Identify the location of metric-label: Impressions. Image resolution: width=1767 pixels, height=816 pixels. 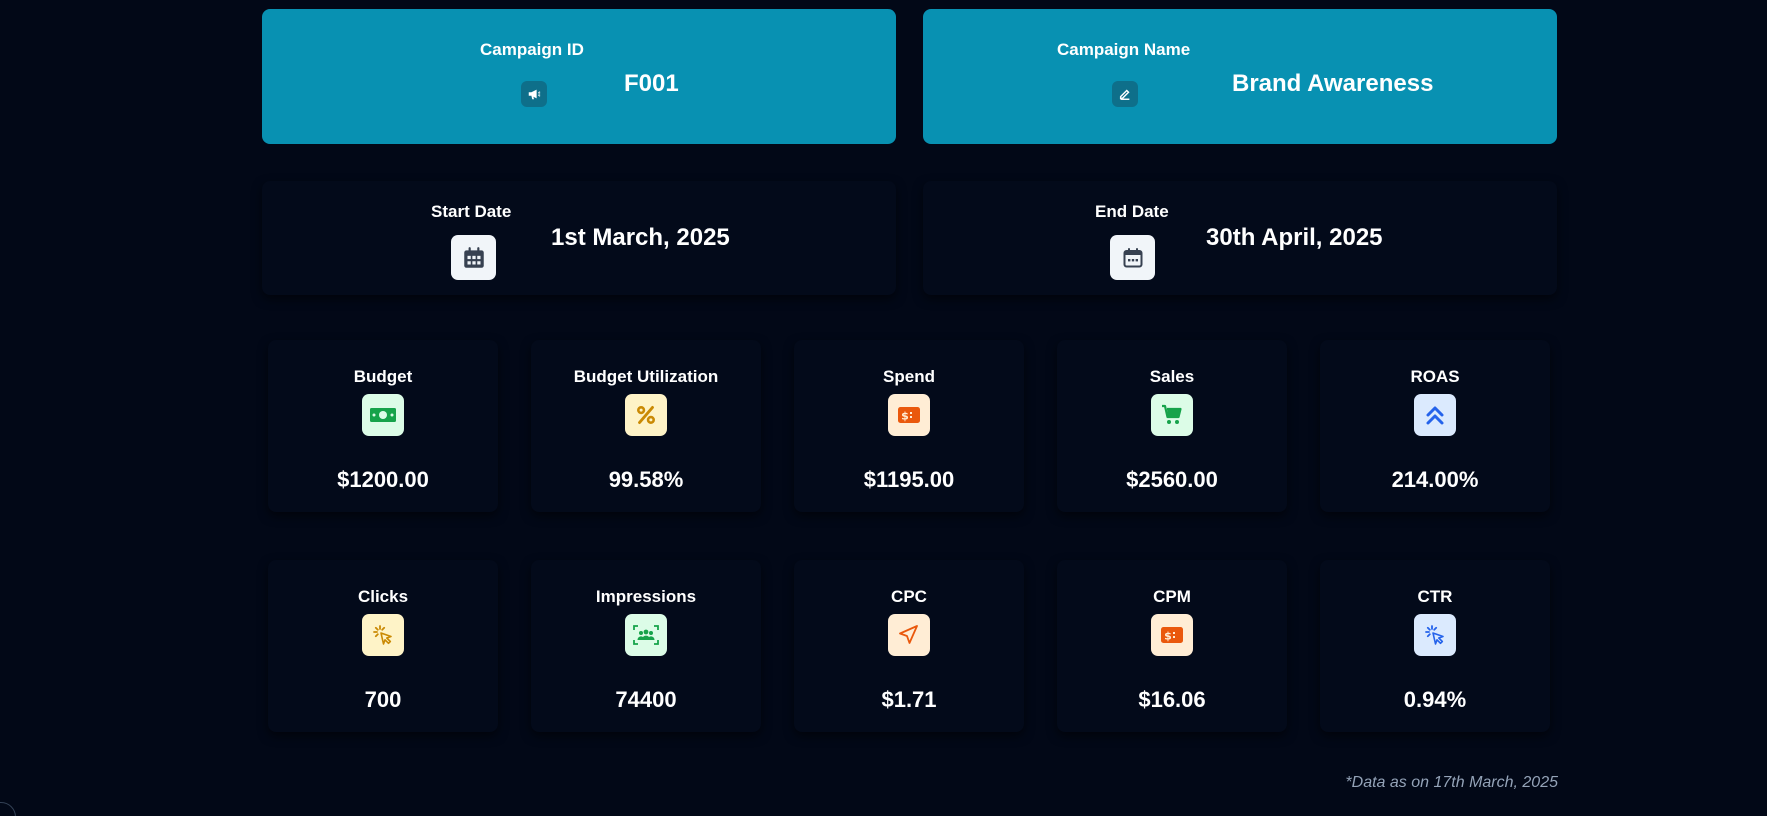
(646, 596).